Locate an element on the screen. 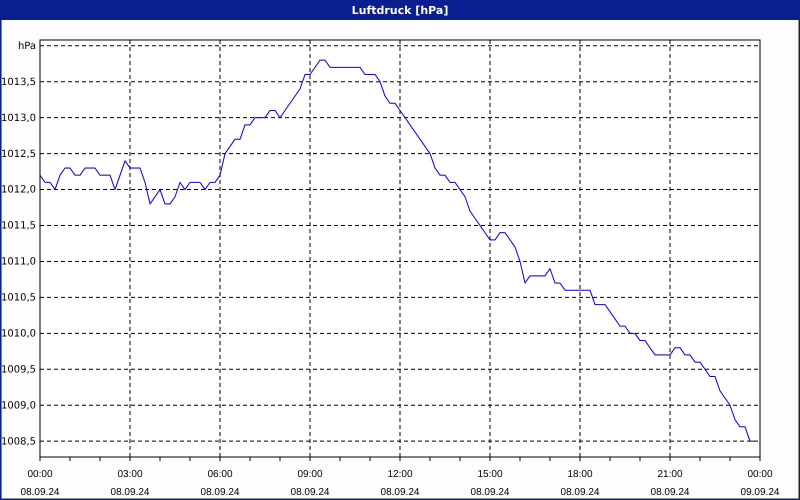 The width and height of the screenshot is (800, 500). y-tick-label: 1009,0 is located at coordinates (18, 406).